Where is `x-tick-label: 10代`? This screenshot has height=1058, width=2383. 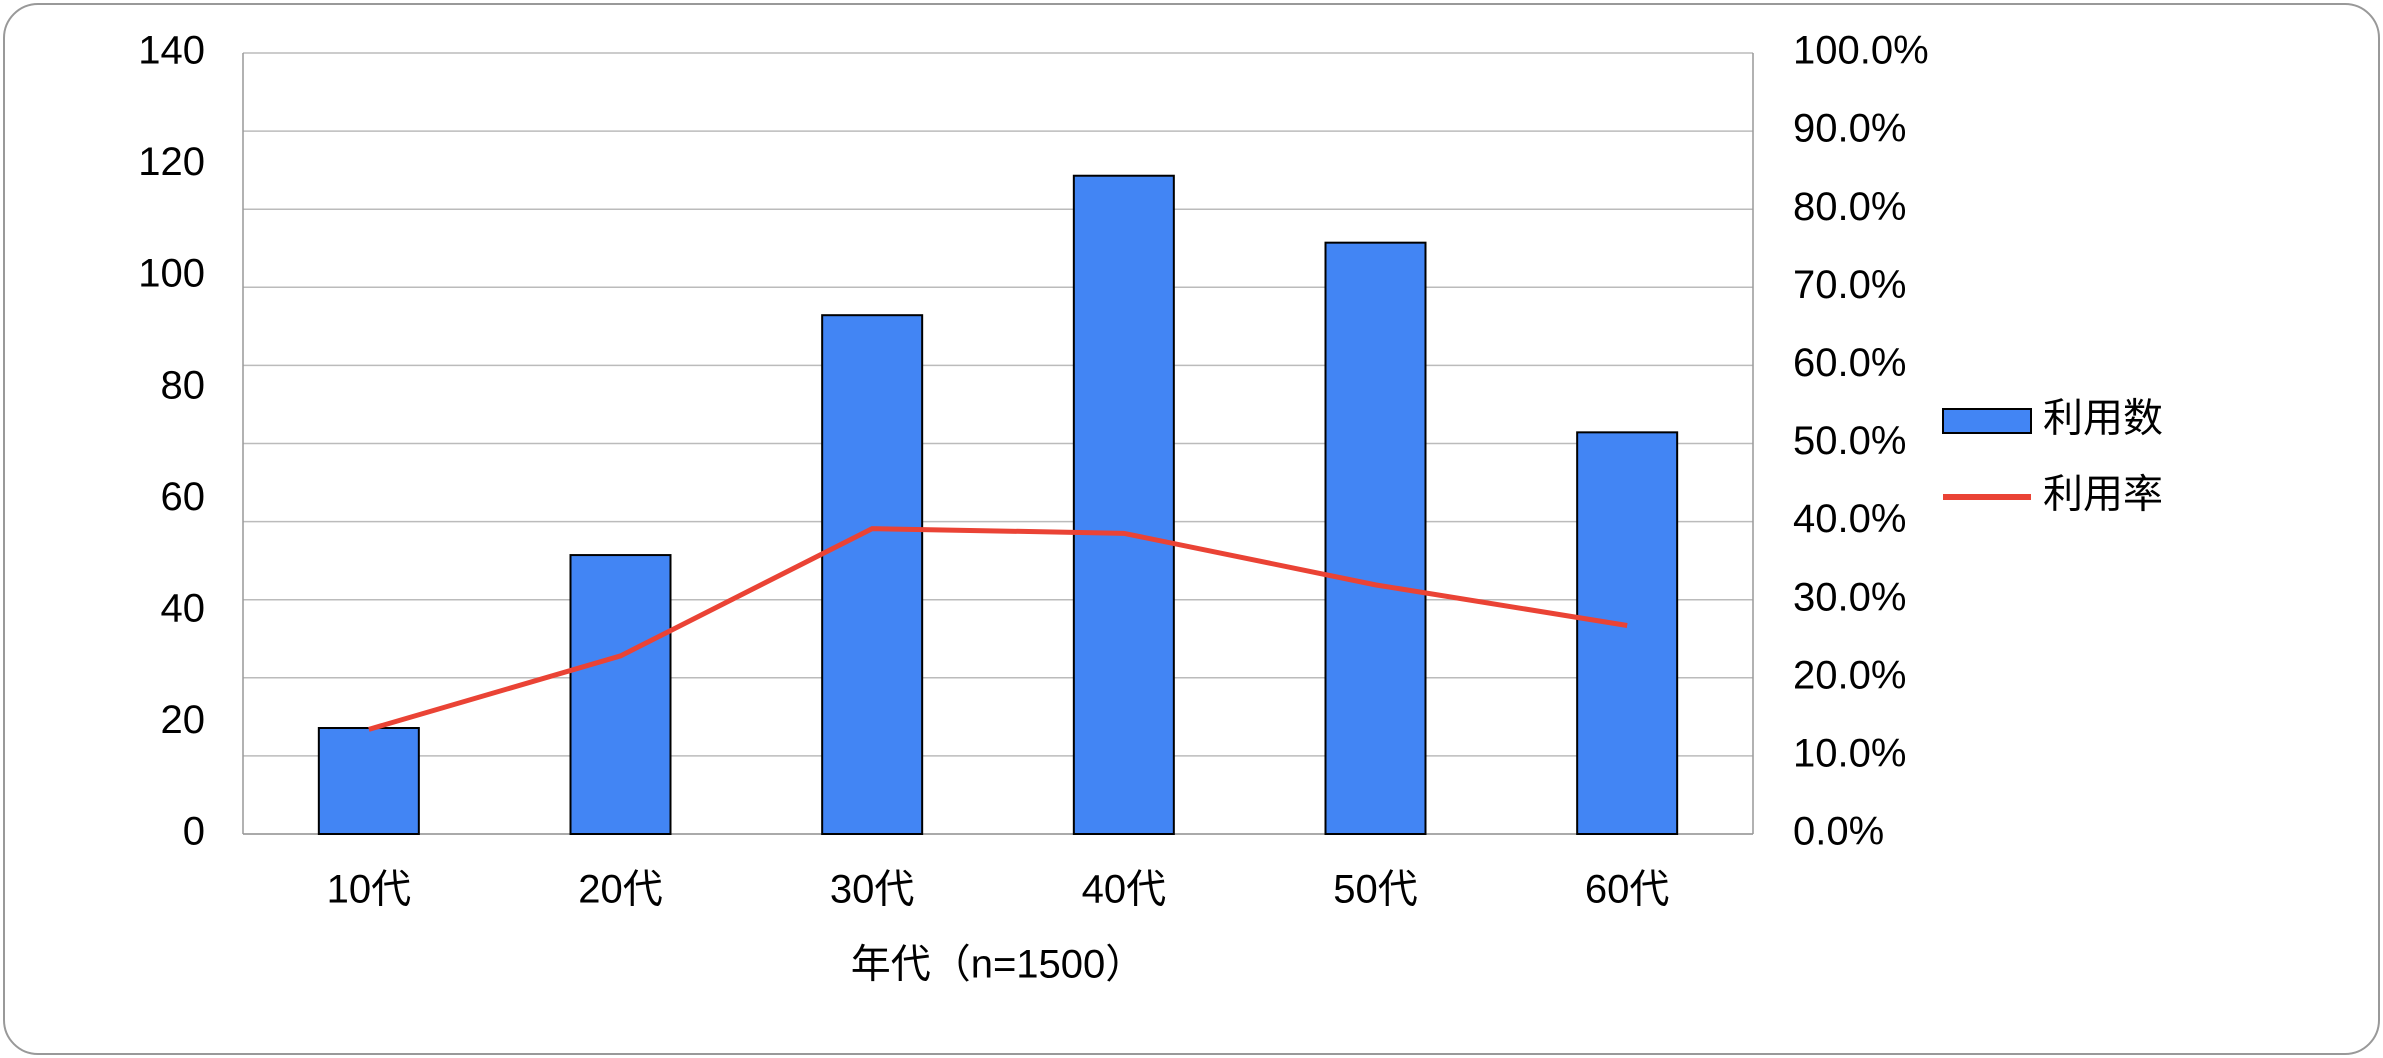
x-tick-label: 10代 is located at coordinates (369, 890).